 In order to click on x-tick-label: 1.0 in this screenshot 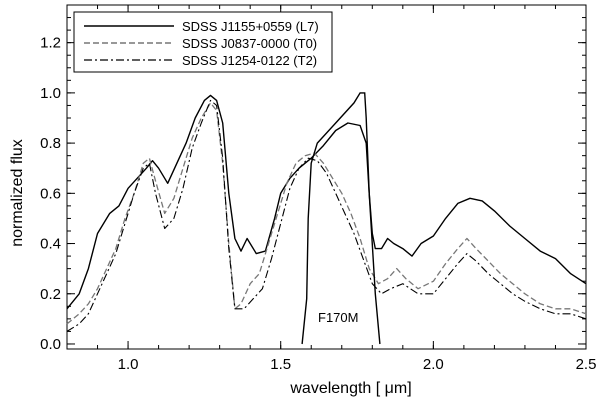, I will do `click(128, 364)`.